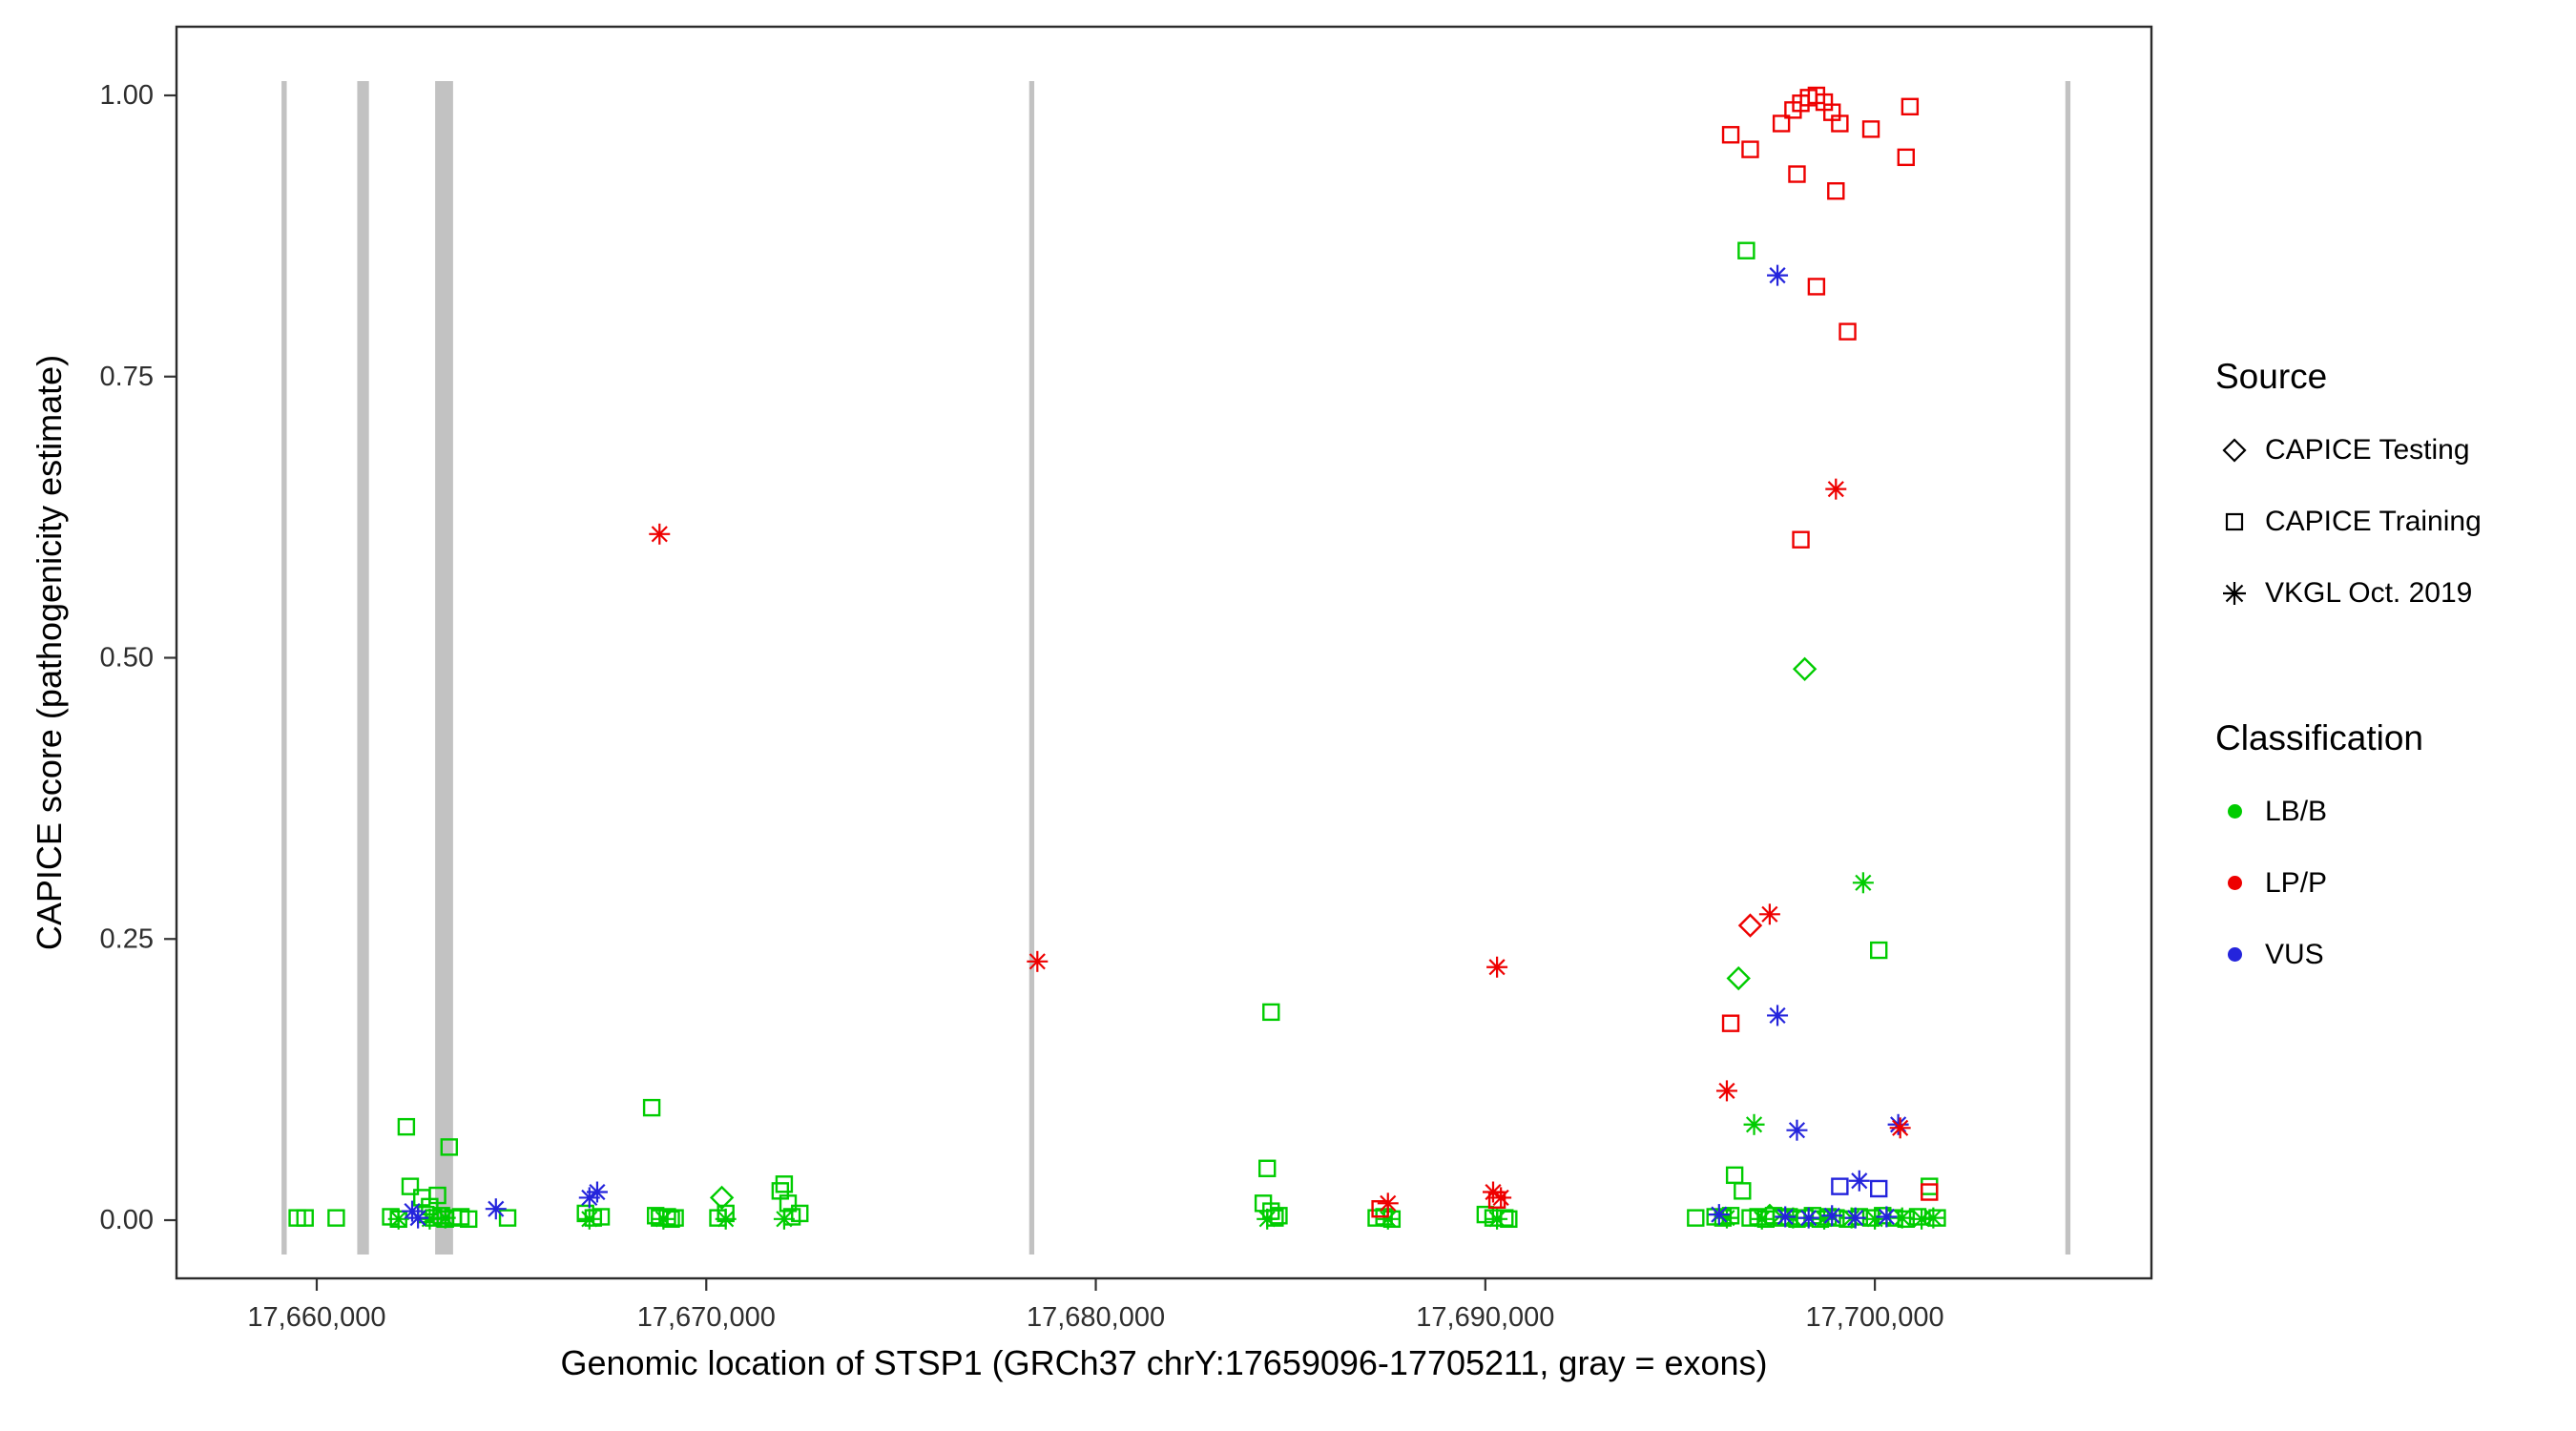  Describe the element at coordinates (2234, 522) in the screenshot. I see `square-icon` at that location.